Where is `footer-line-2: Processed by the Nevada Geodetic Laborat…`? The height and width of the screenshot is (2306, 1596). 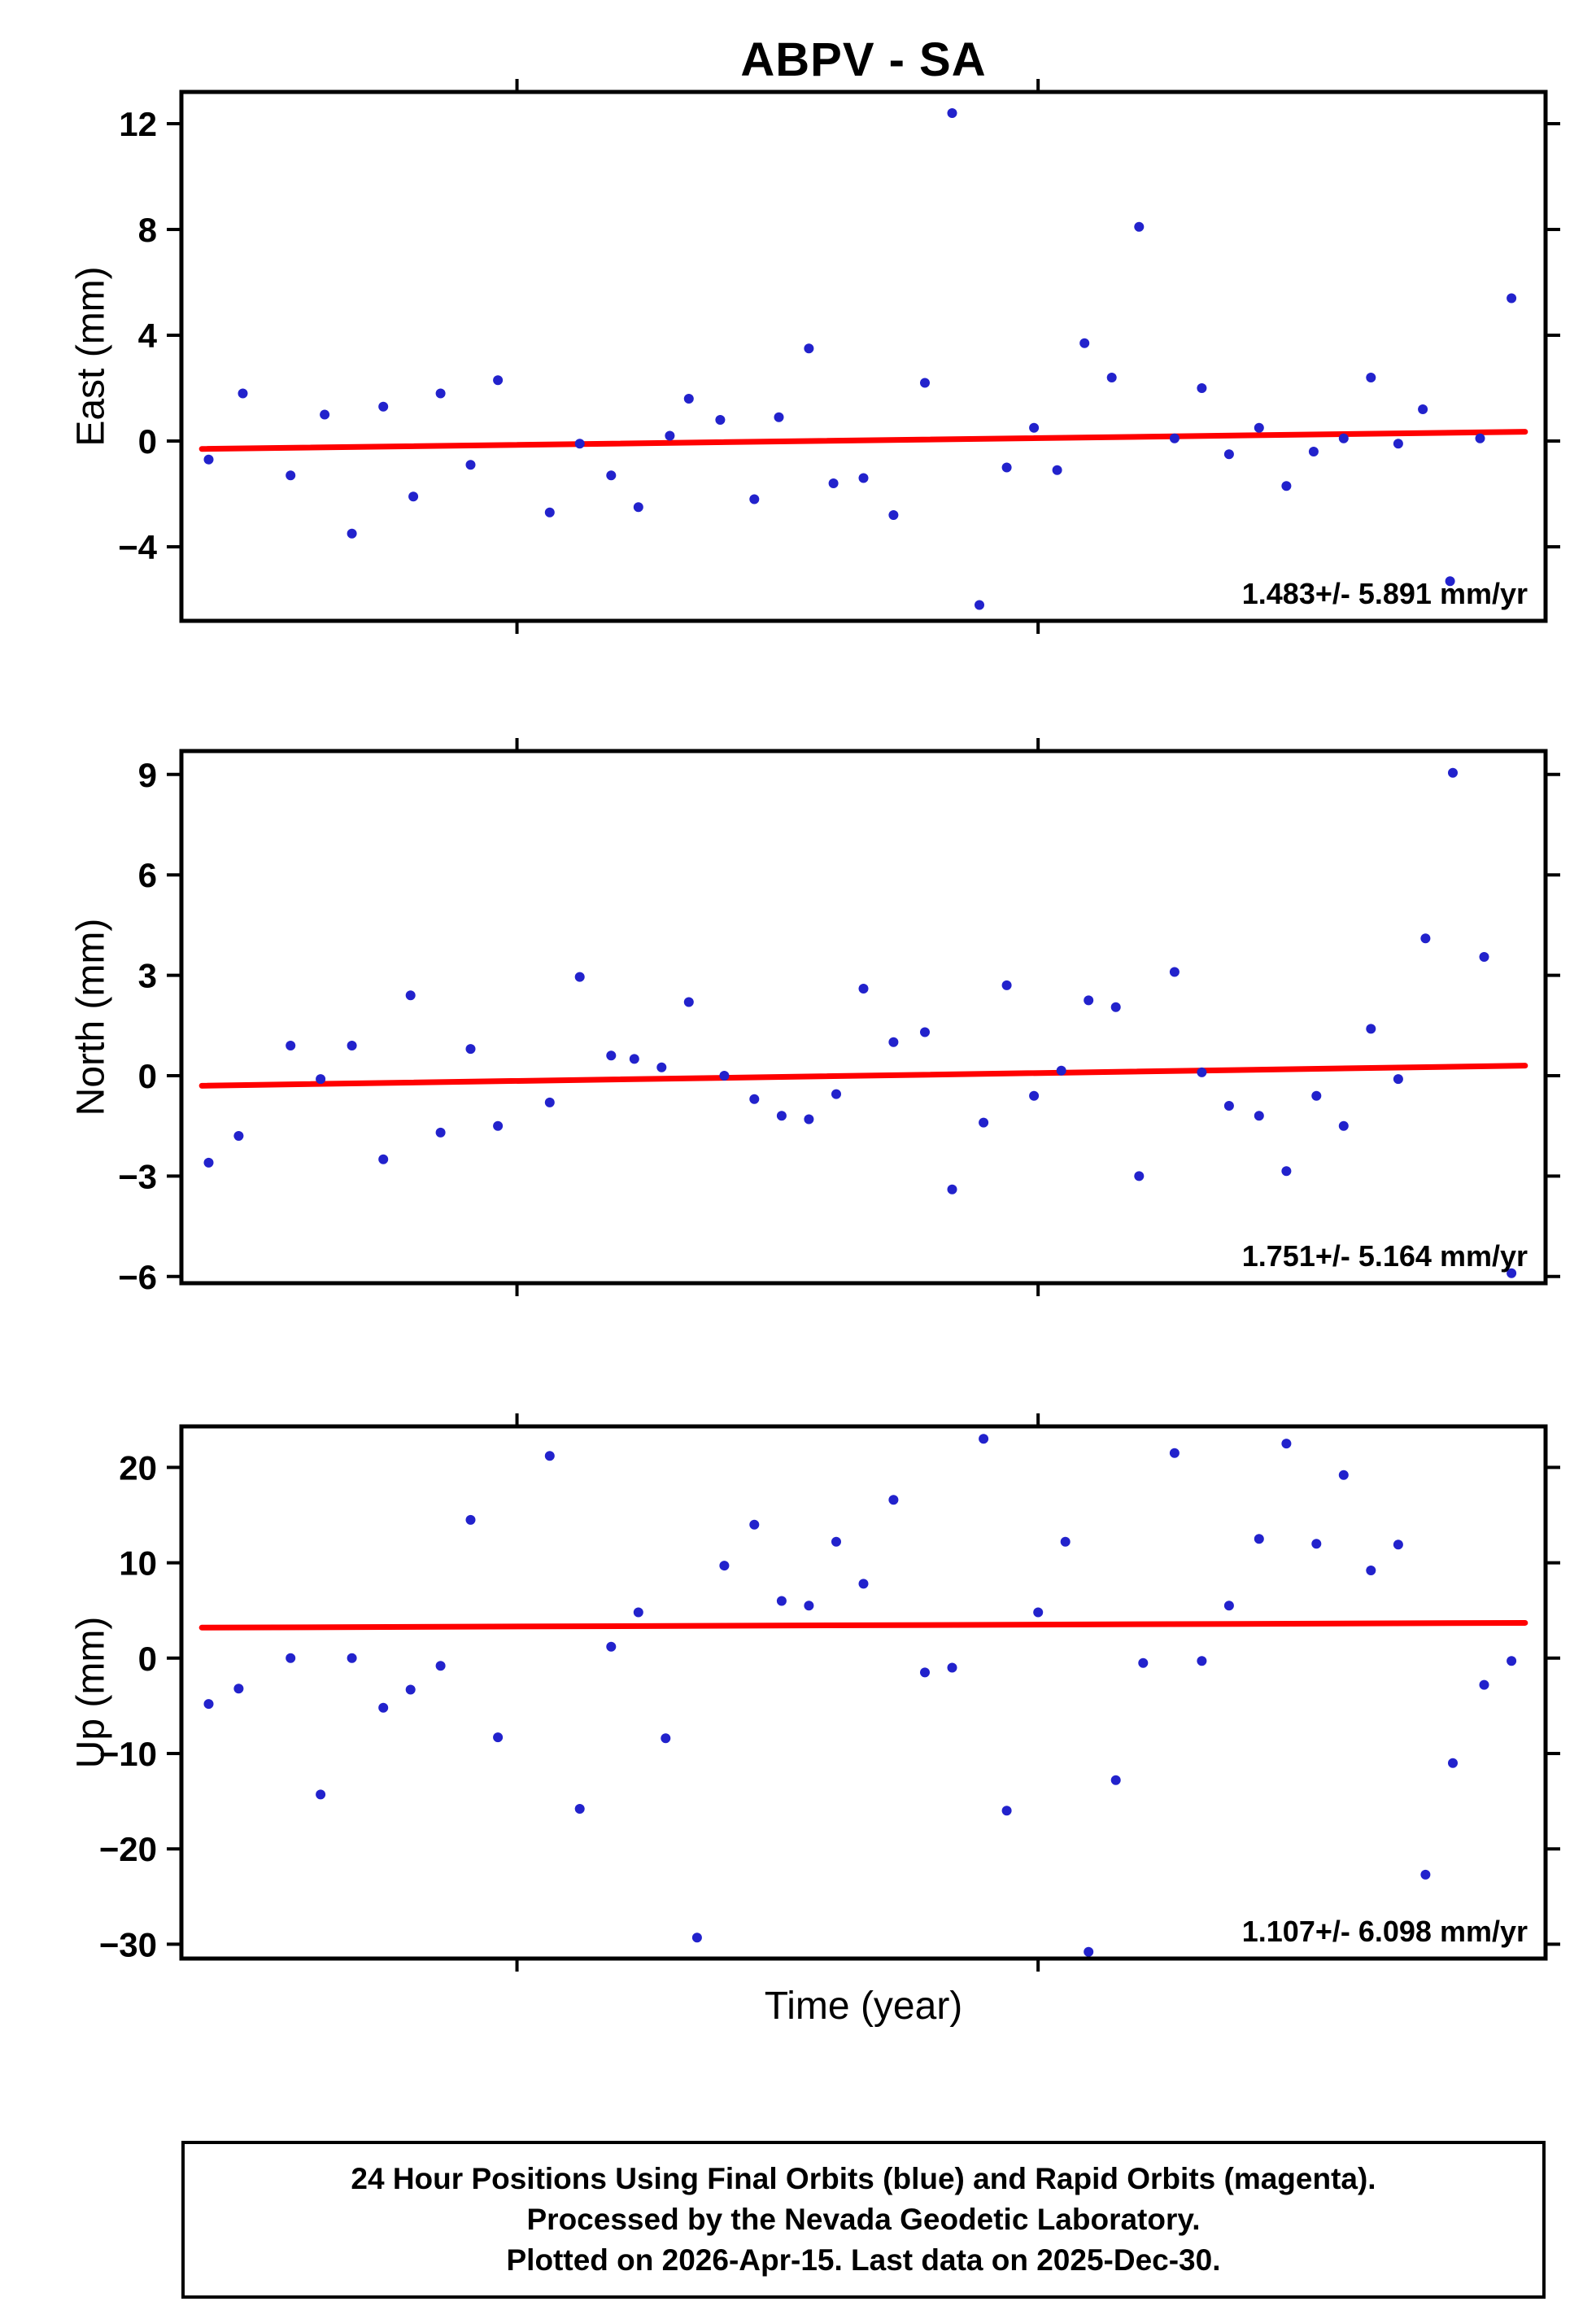 footer-line-2: Processed by the Nevada Geodetic Laborat… is located at coordinates (863, 2220).